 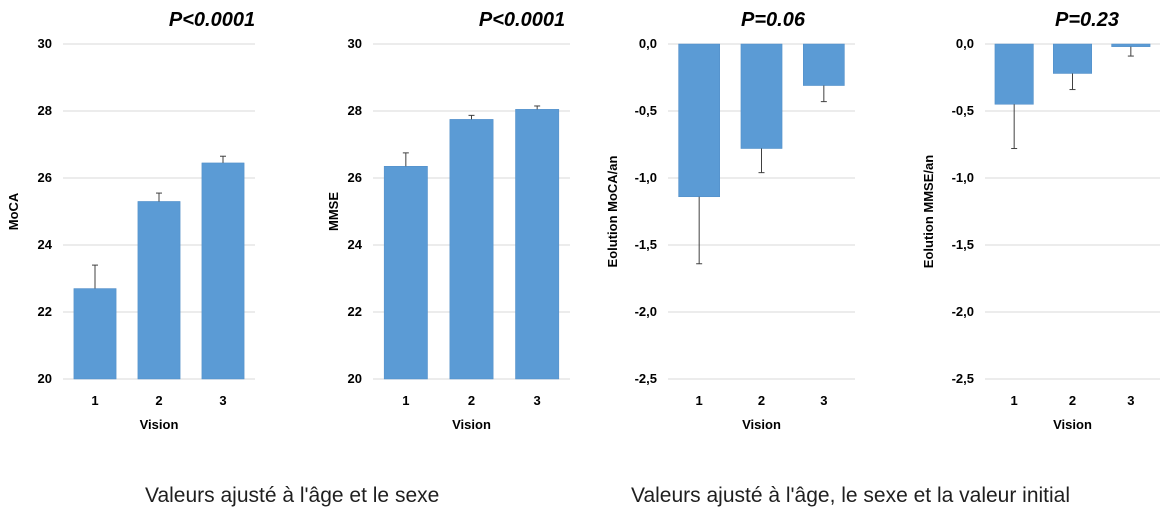 I want to click on y-axis-label: Eolution MoCA/an, so click(x=612, y=211).